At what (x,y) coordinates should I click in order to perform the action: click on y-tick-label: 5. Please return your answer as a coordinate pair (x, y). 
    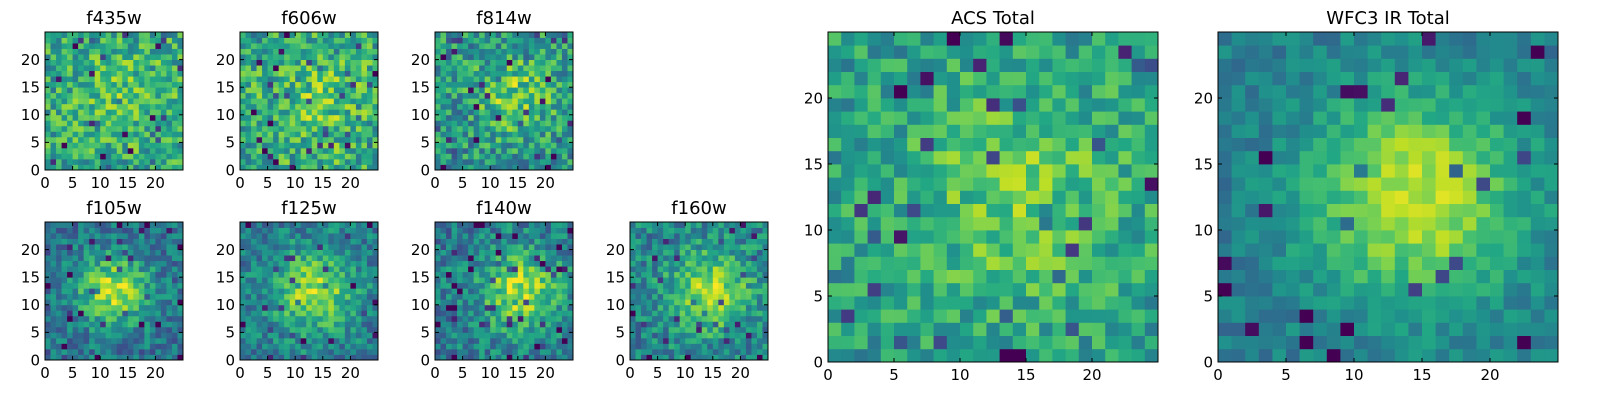
    Looking at the image, I should click on (620, 333).